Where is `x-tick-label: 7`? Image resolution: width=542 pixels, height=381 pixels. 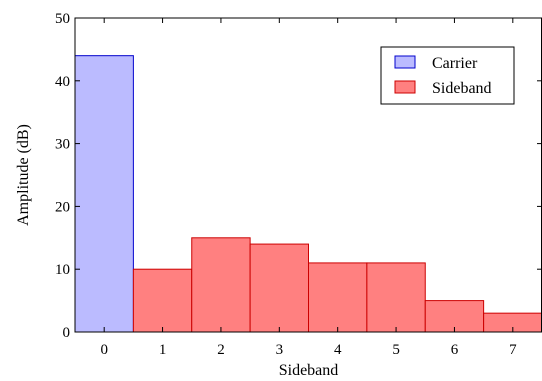 x-tick-label: 7 is located at coordinates (513, 350).